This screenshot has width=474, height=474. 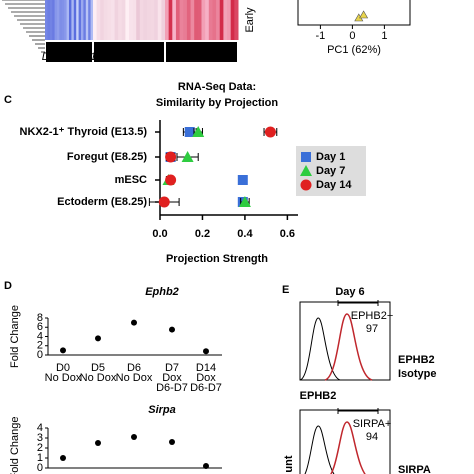 What do you see at coordinates (206, 378) in the screenshot?
I see `x-tick-label: Dox` at bounding box center [206, 378].